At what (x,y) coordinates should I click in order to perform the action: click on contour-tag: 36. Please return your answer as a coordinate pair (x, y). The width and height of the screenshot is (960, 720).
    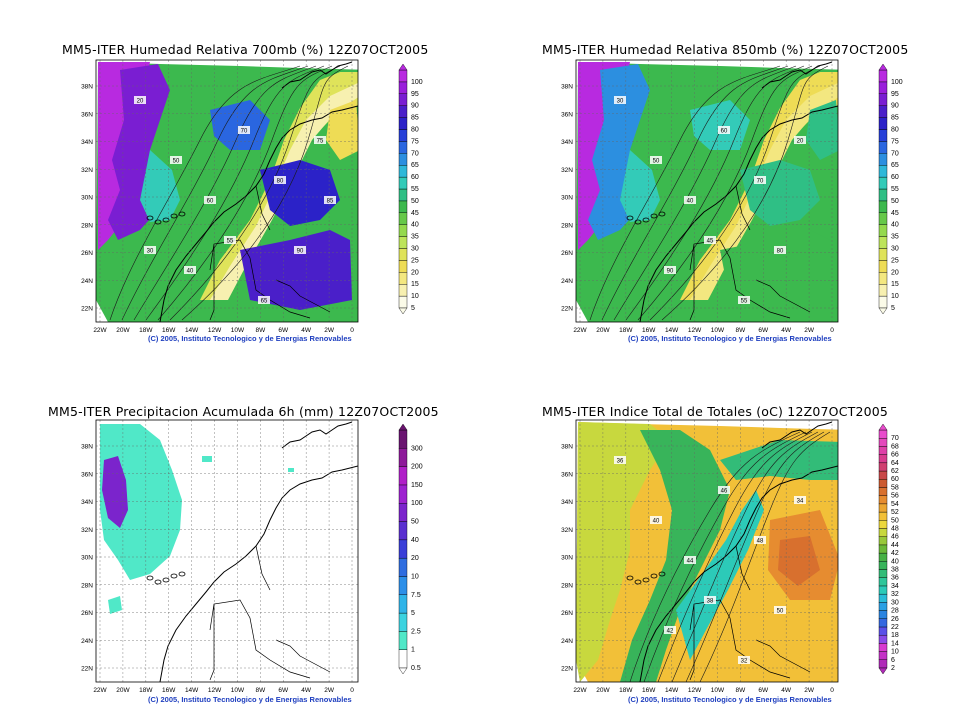
    Looking at the image, I should click on (620, 460).